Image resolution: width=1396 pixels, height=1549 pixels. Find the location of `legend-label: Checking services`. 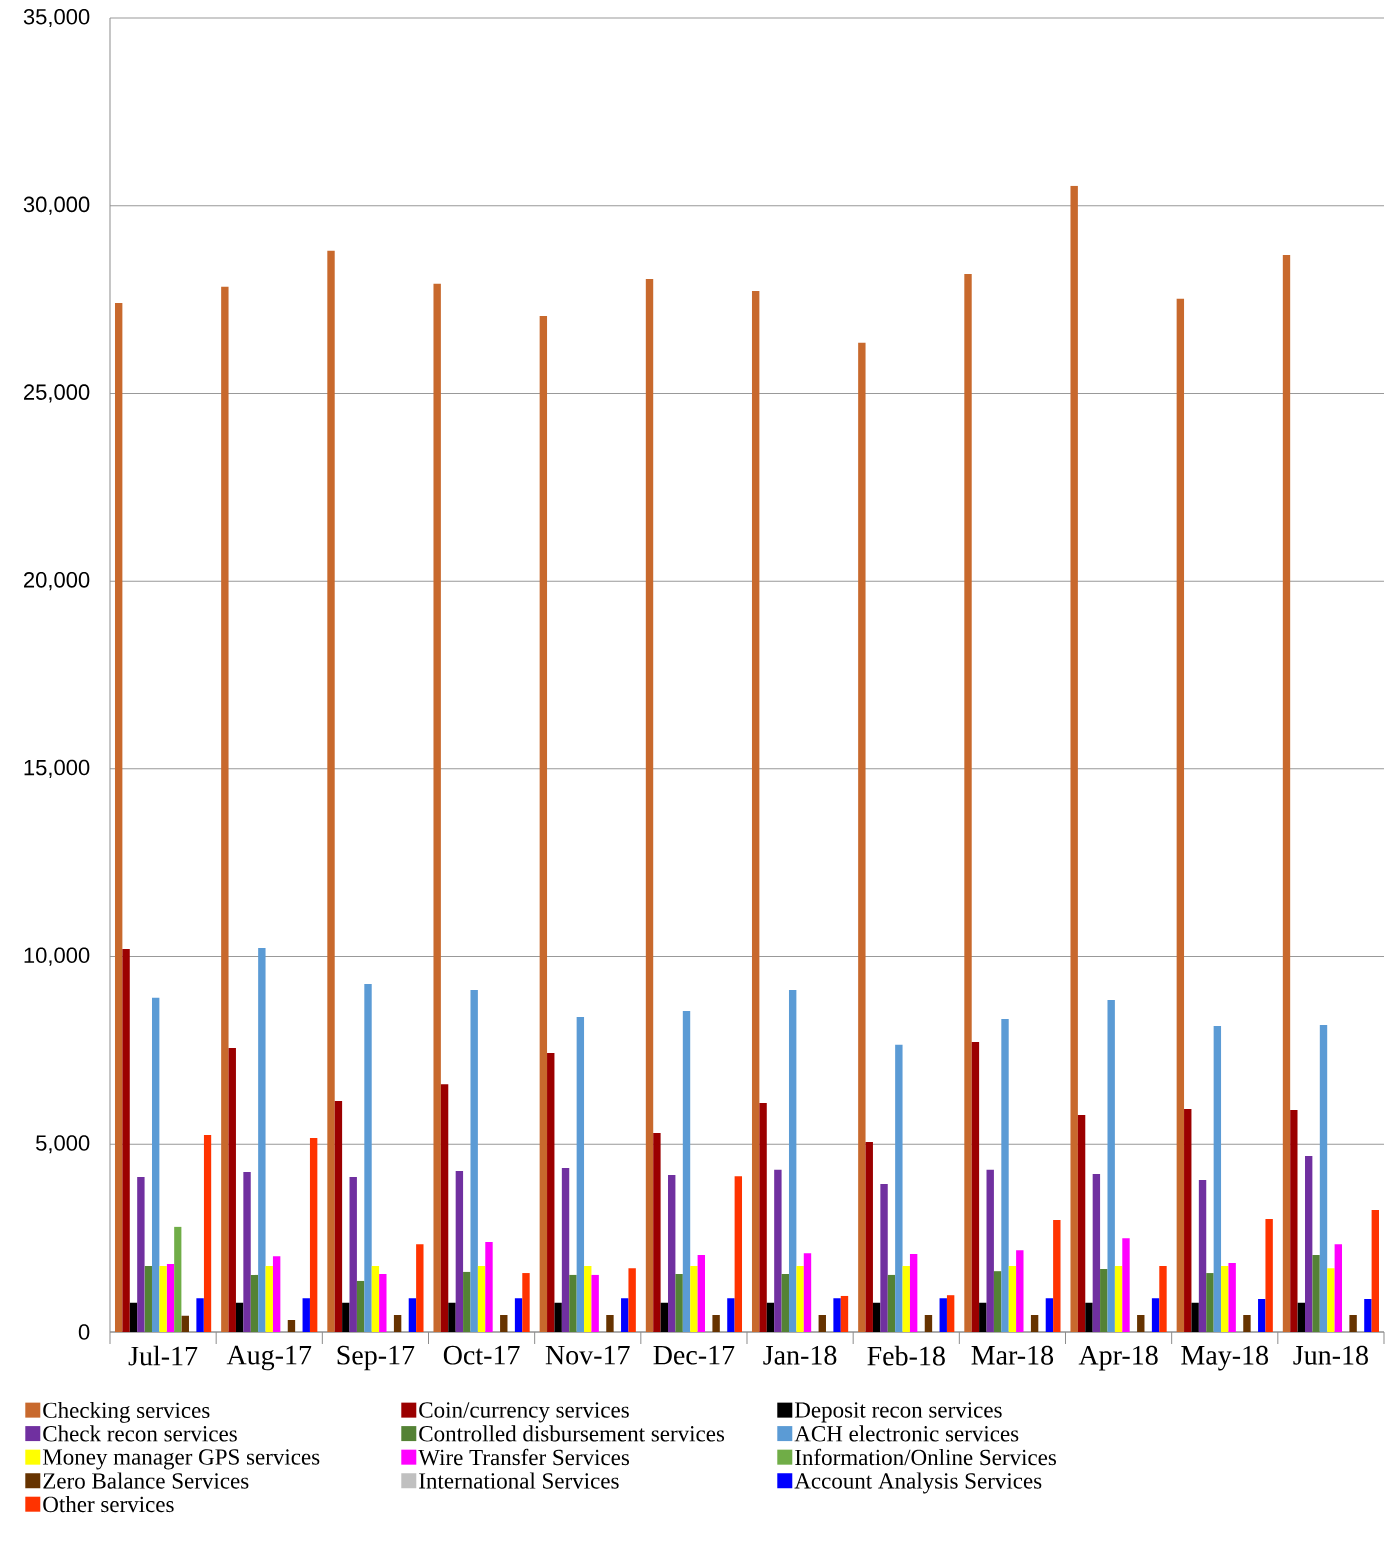

legend-label: Checking services is located at coordinates (126, 1412).